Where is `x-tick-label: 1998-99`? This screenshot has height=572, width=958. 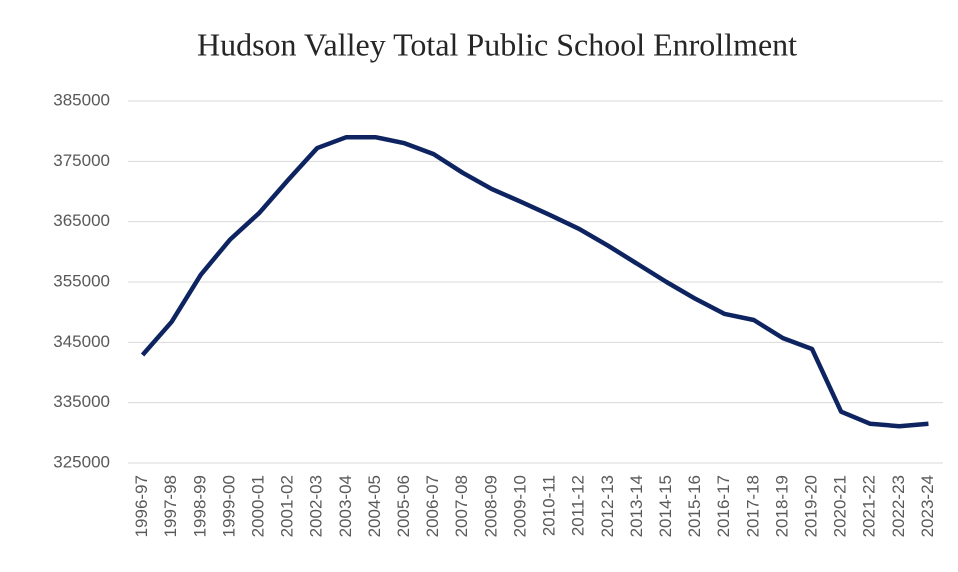 x-tick-label: 1998-99 is located at coordinates (199, 506).